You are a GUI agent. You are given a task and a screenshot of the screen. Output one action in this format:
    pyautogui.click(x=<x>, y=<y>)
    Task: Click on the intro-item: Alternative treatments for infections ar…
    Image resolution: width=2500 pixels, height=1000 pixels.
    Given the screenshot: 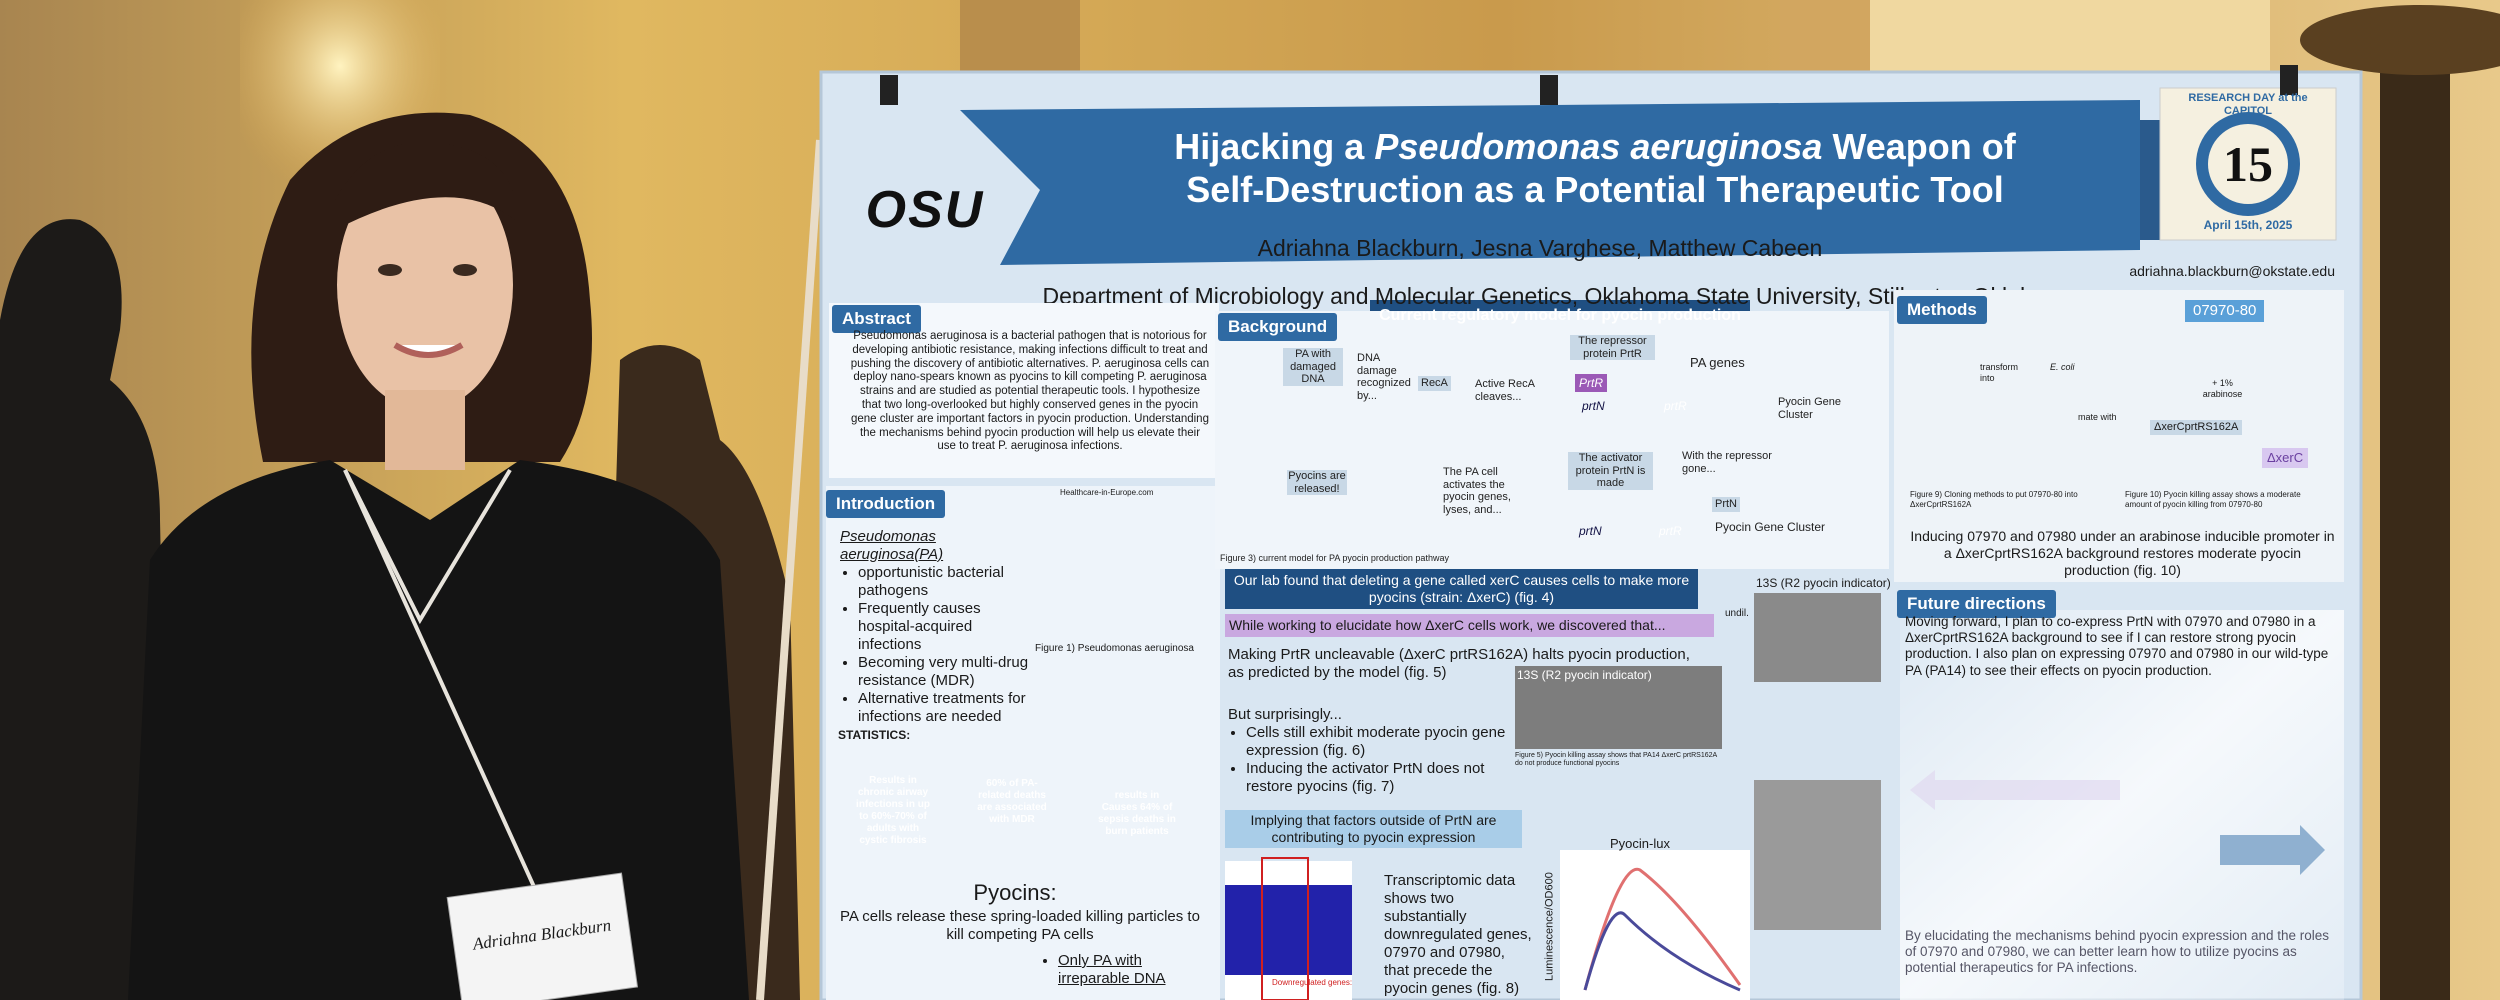 What is the action you would take?
    pyautogui.click(x=944, y=708)
    